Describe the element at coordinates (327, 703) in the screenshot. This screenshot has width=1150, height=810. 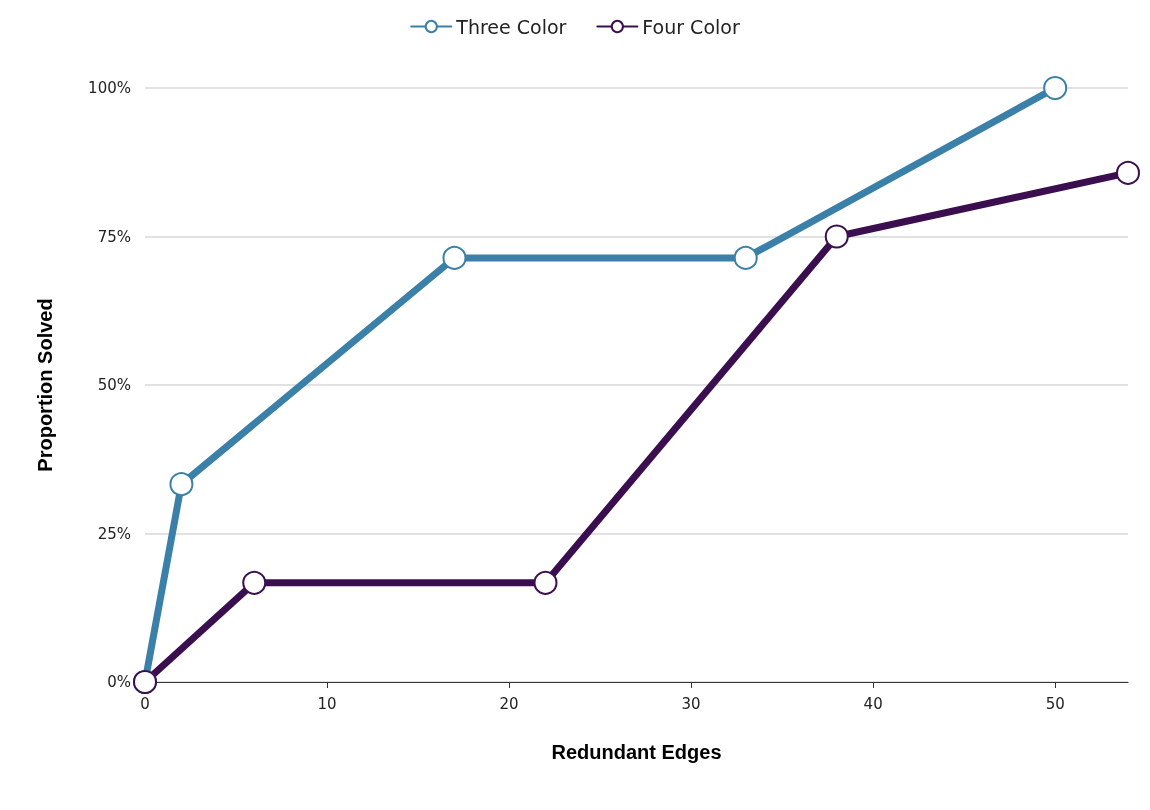
I see `x-tick-label: 10` at that location.